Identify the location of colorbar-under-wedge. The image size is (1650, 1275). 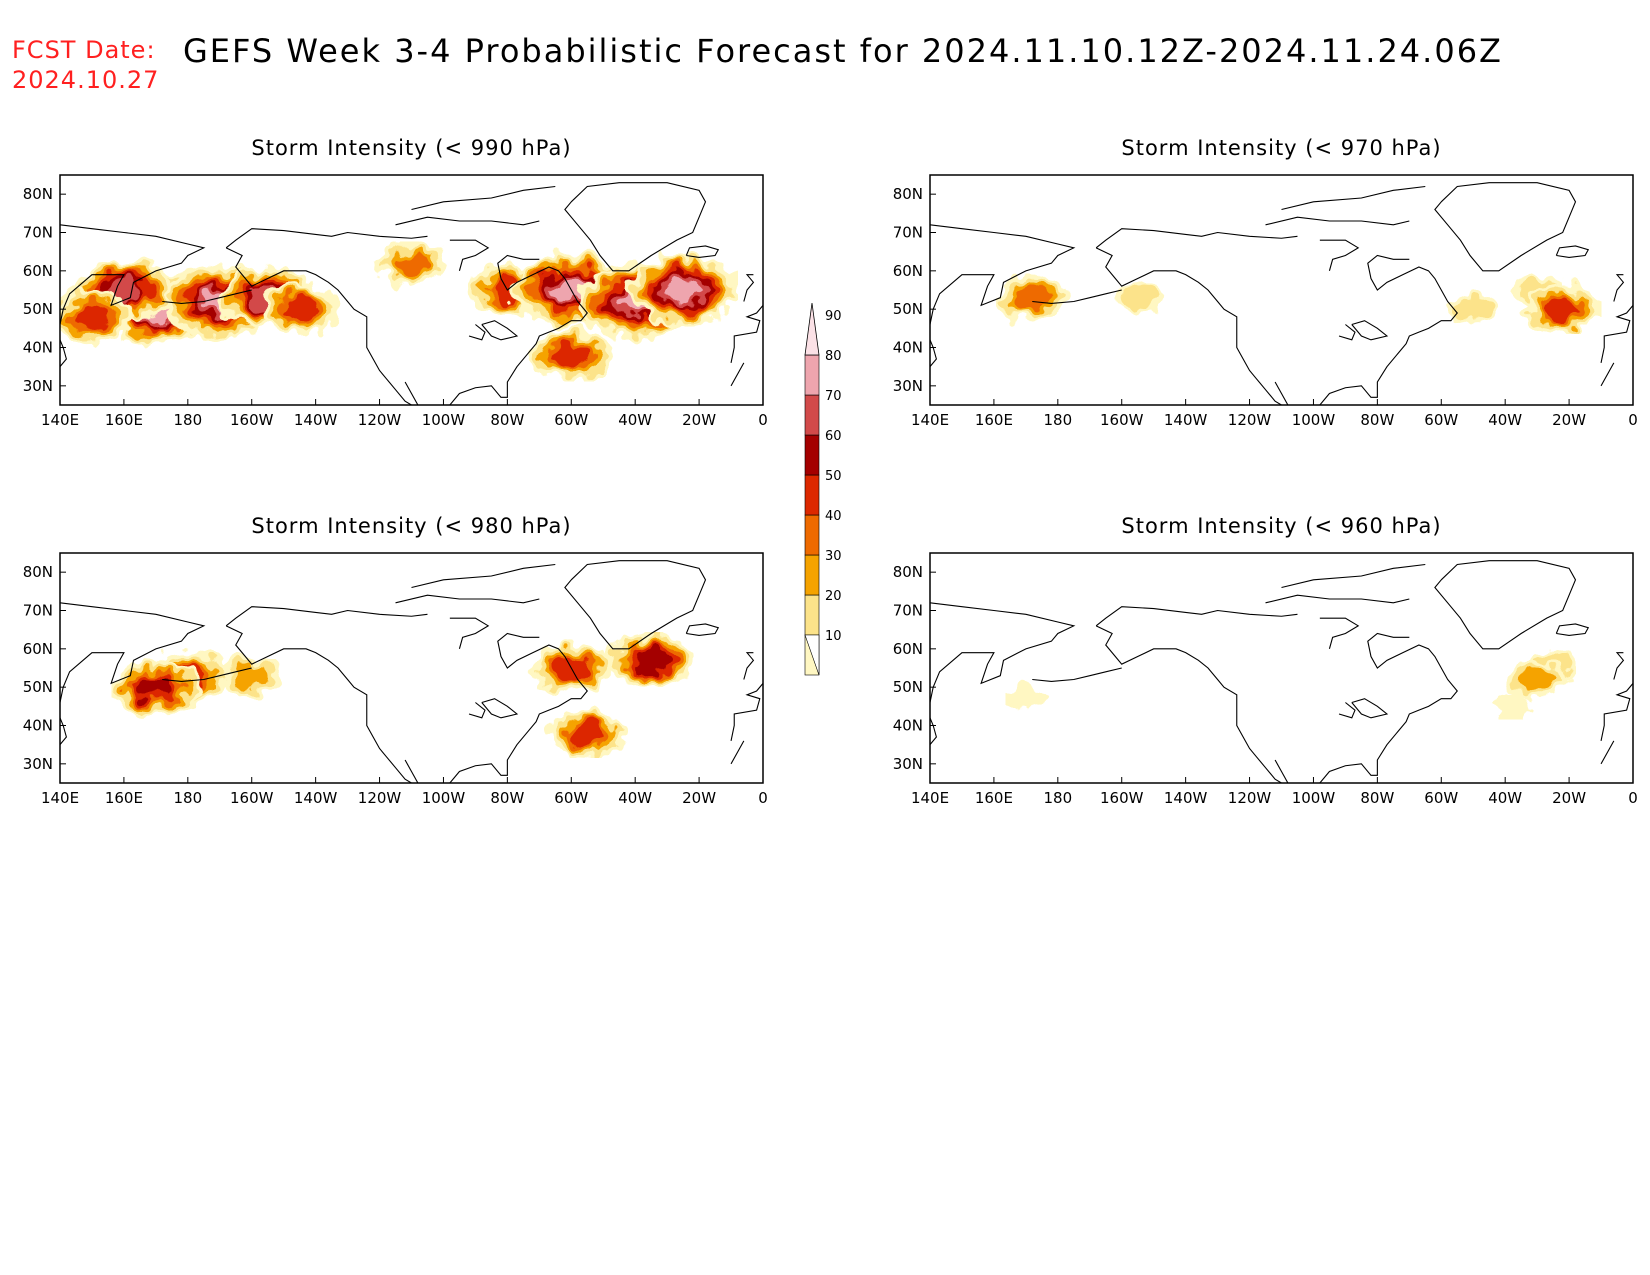
(812, 655).